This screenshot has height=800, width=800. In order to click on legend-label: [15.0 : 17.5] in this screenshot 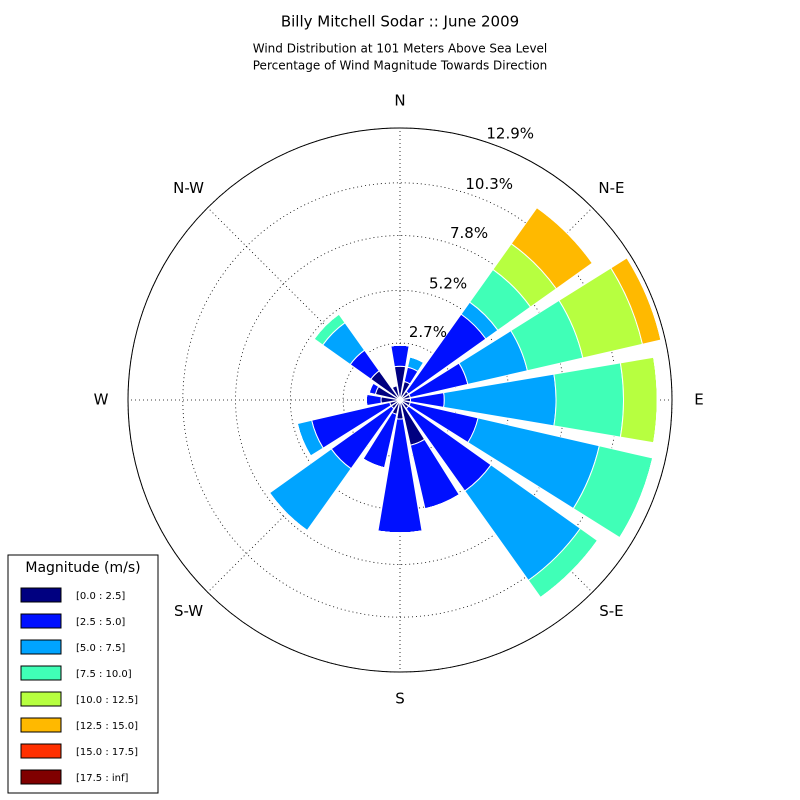, I will do `click(107, 752)`.